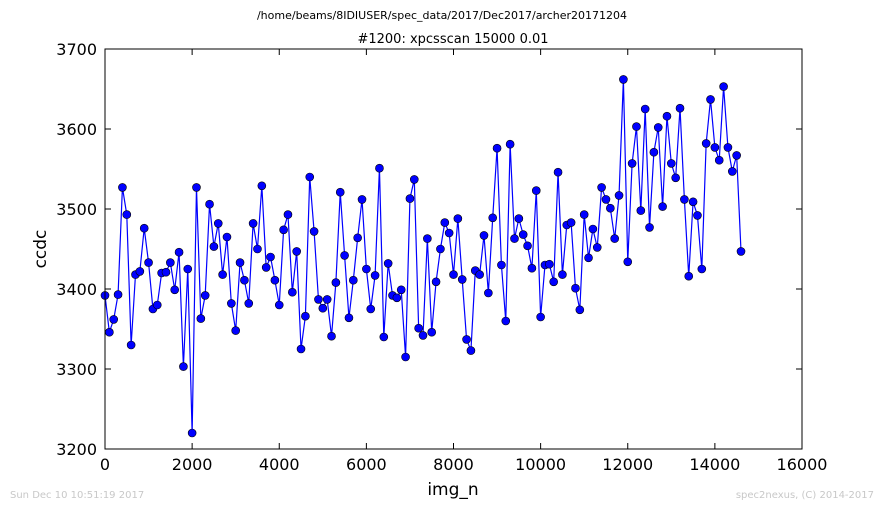  Describe the element at coordinates (105, 464) in the screenshot. I see `x-tick-label: 0` at that location.